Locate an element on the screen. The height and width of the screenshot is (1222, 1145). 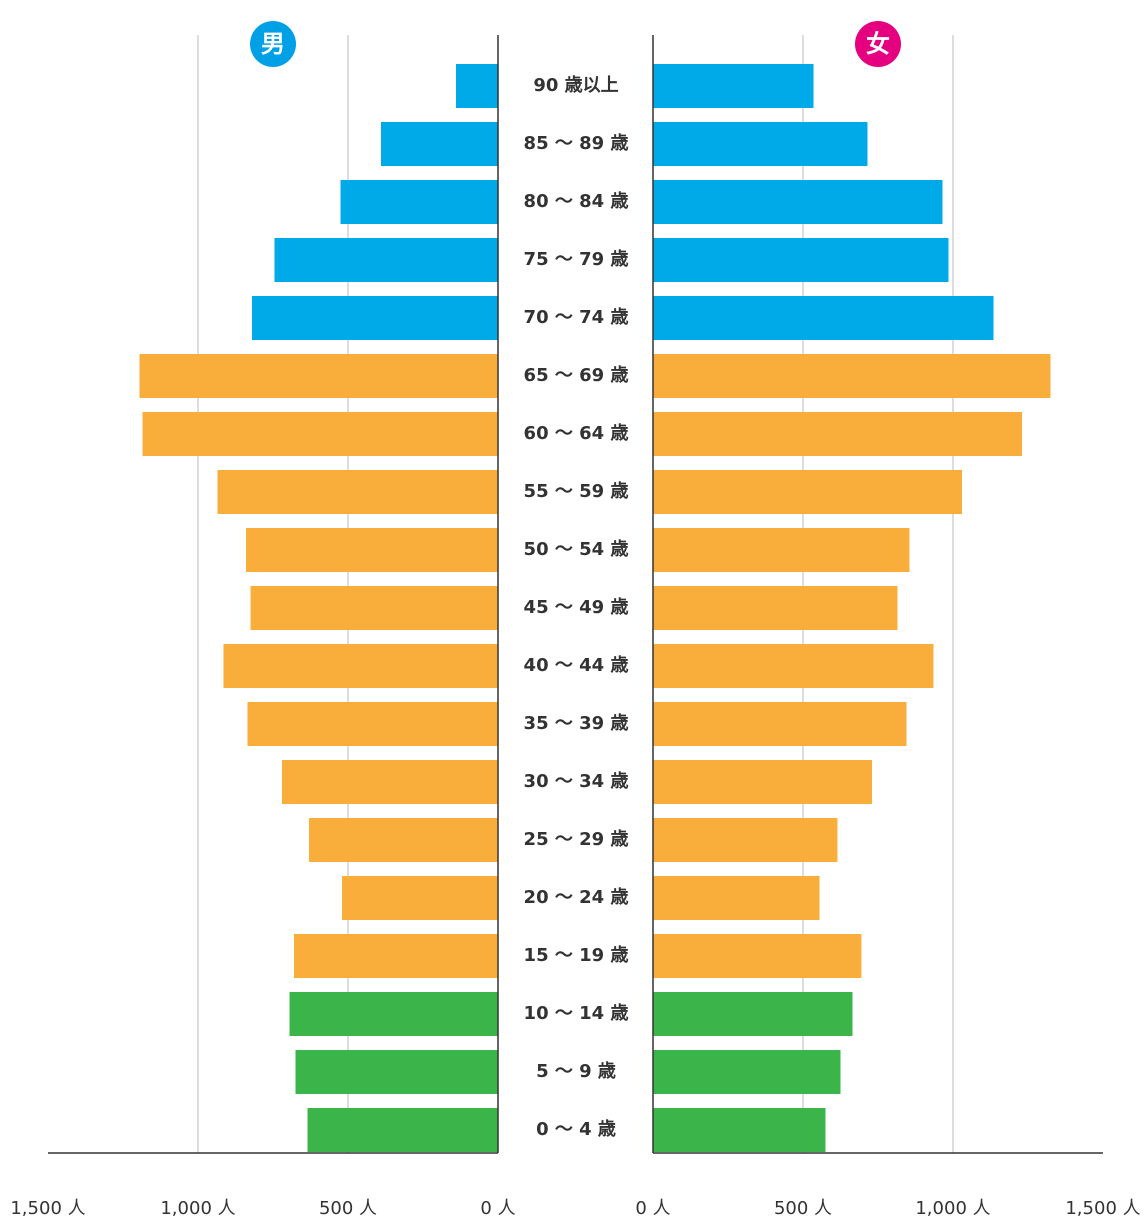
category-label: 75 〜 79 歳 is located at coordinates (576, 259).